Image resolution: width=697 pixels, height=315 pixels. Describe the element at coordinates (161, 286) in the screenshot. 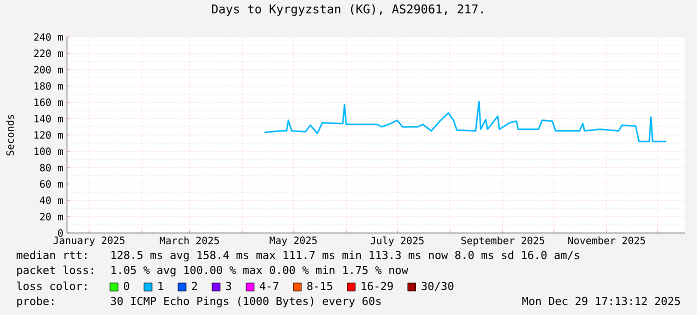

I see `legend-label: 1` at that location.